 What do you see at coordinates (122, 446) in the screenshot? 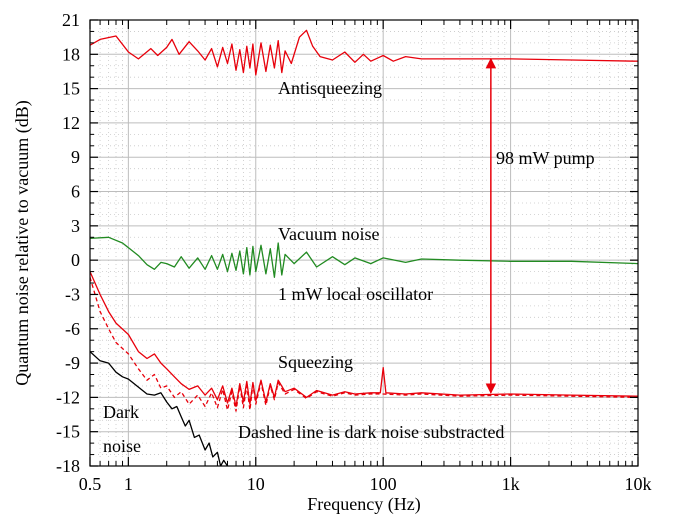
I see `annotation-noise: noise` at bounding box center [122, 446].